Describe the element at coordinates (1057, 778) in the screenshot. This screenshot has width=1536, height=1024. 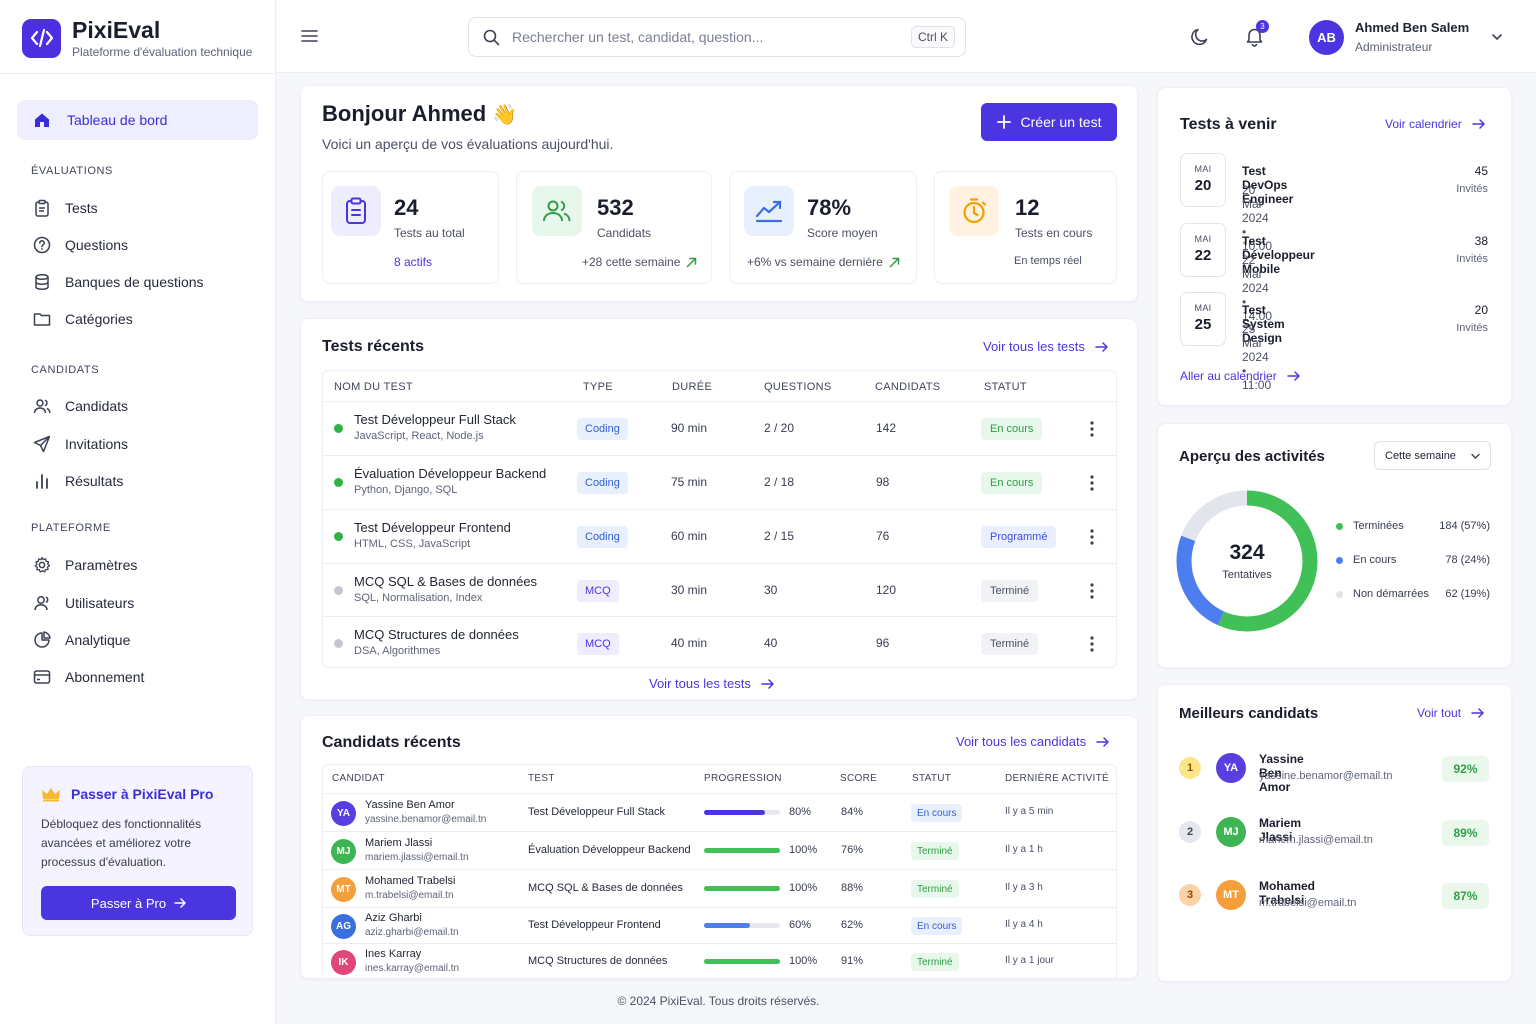
I see `column-header: DERNIÈRE ACTIVITÉ` at that location.